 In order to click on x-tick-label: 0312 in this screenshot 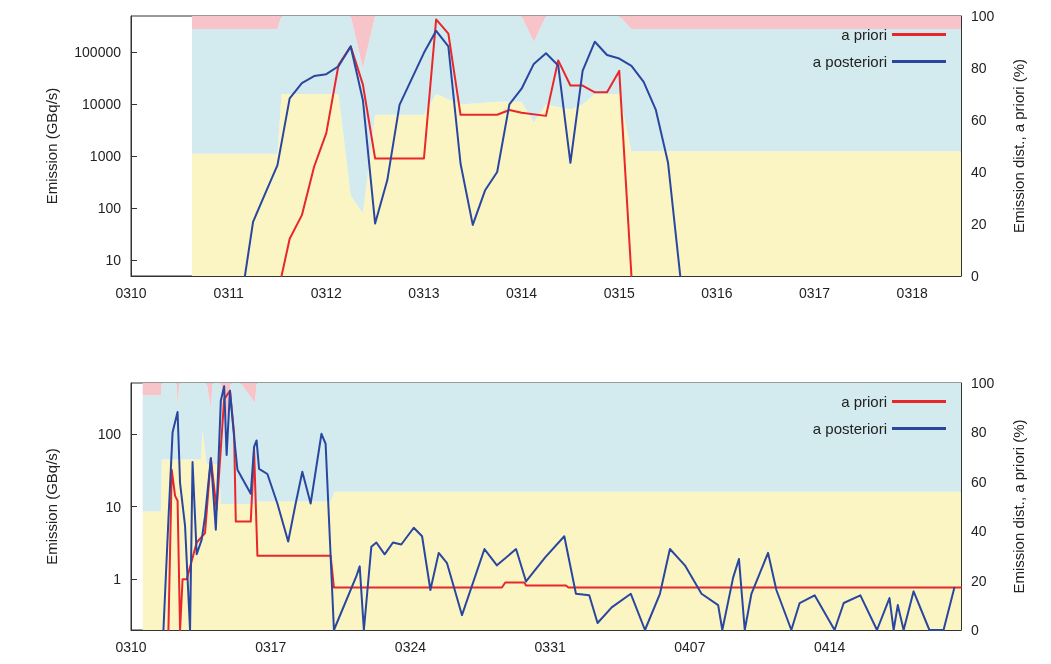, I will do `click(326, 293)`.